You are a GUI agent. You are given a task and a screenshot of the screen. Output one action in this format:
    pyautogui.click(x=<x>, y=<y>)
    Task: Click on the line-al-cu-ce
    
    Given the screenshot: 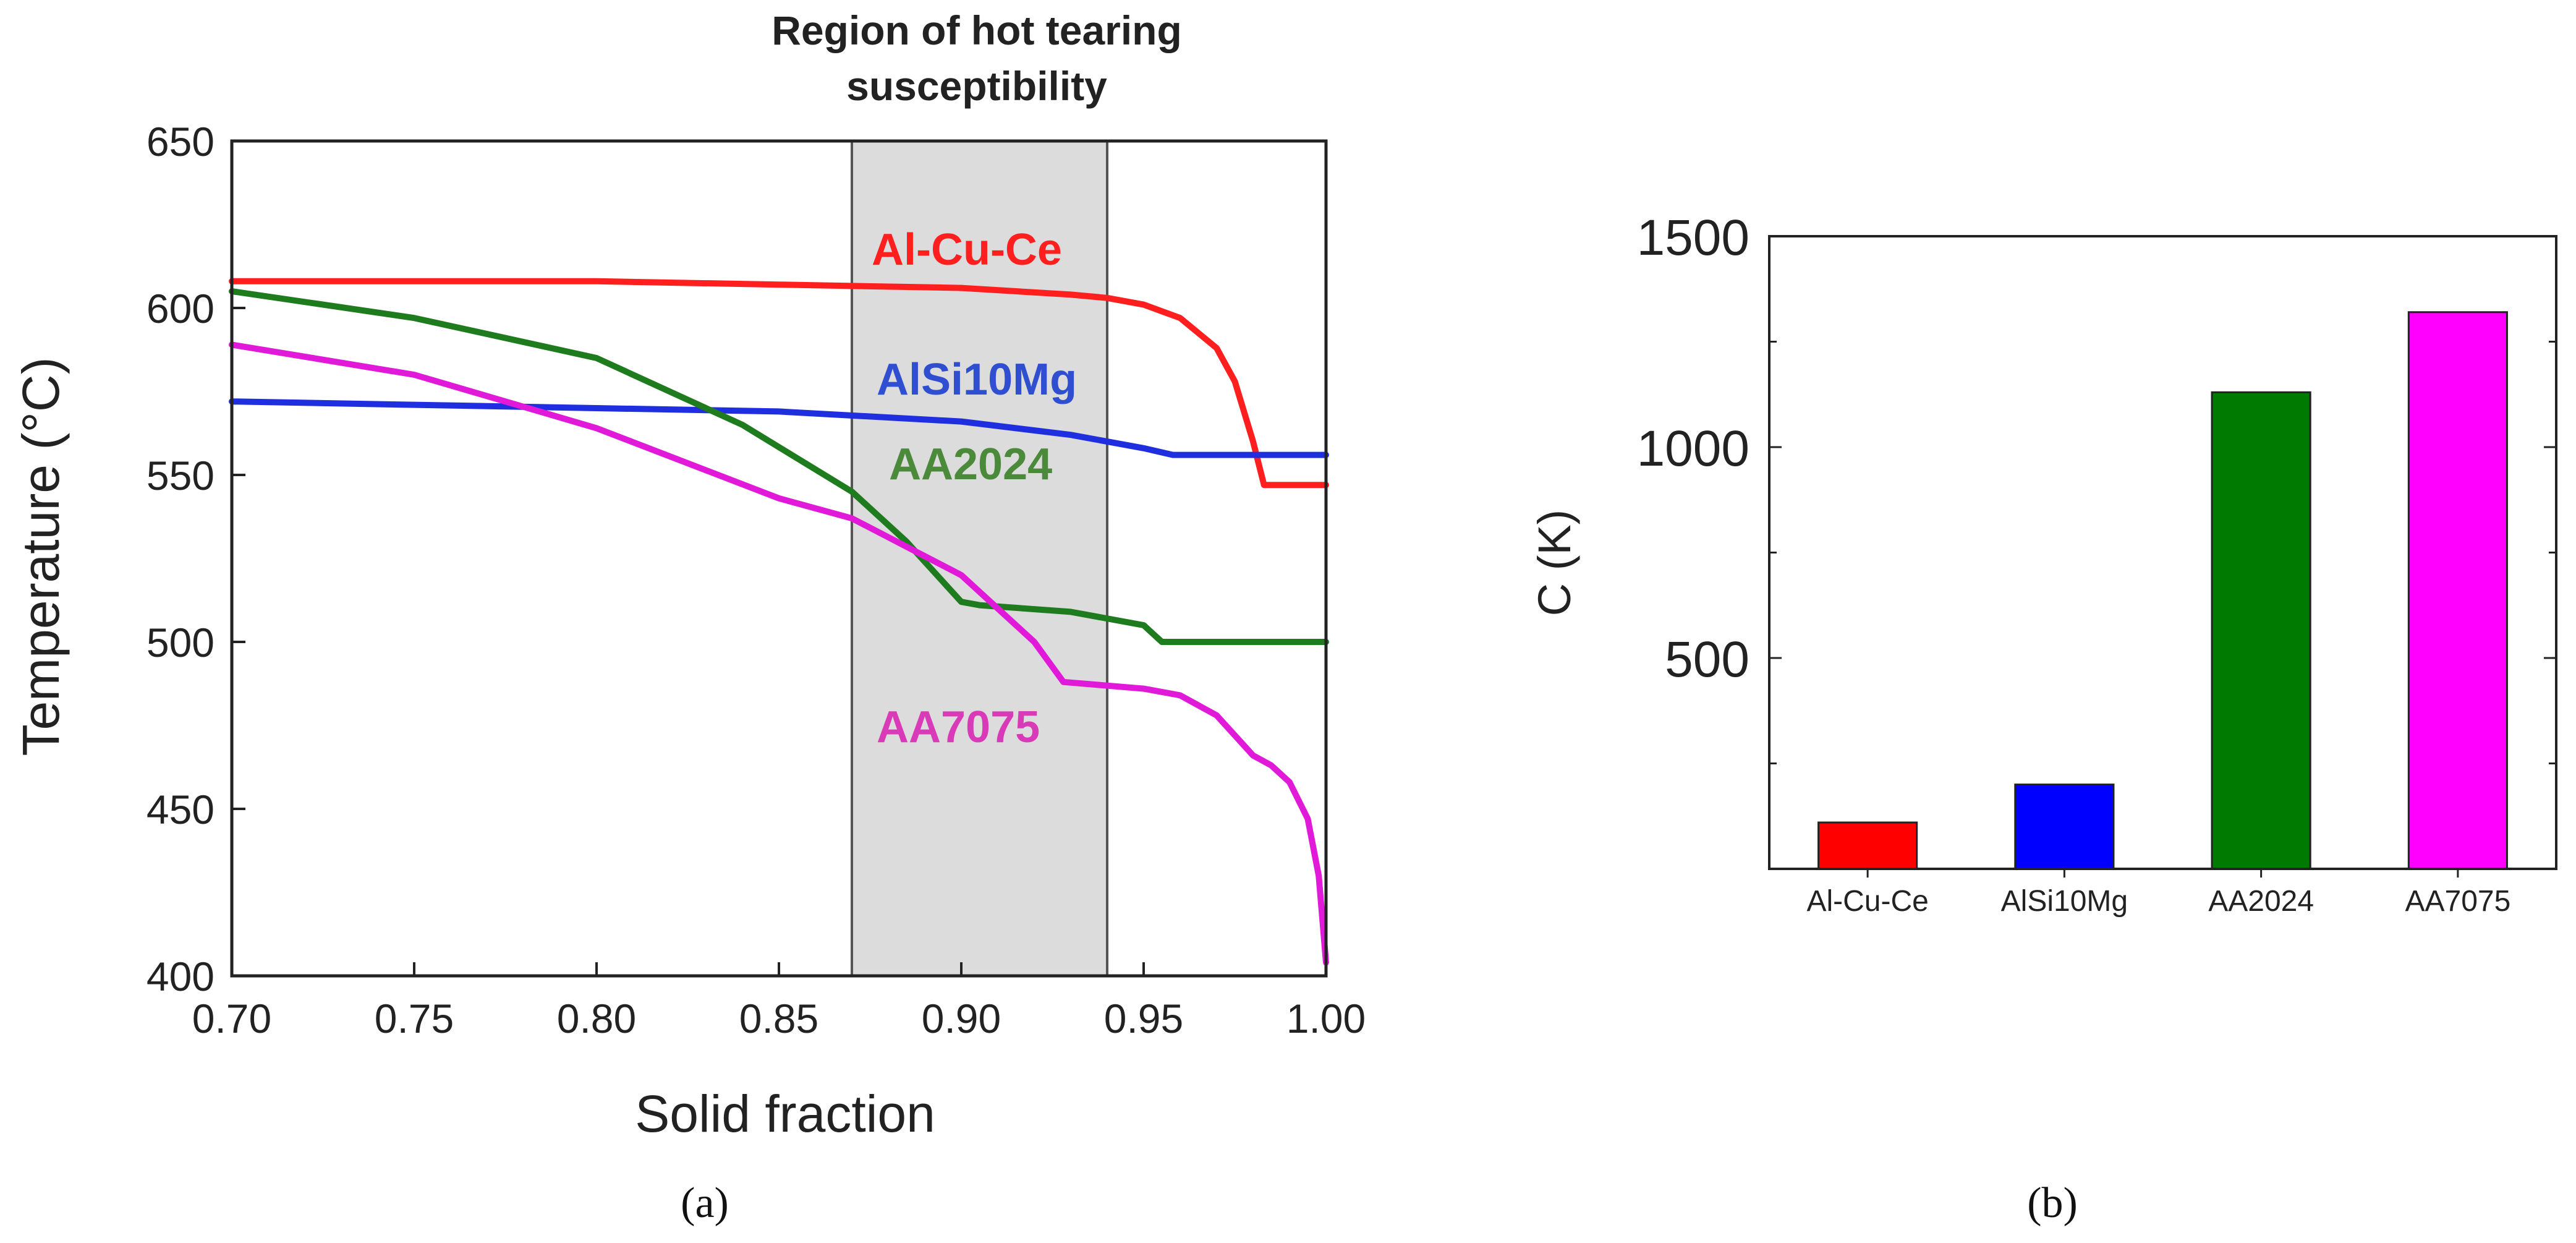 What is the action you would take?
    pyautogui.click(x=779, y=383)
    